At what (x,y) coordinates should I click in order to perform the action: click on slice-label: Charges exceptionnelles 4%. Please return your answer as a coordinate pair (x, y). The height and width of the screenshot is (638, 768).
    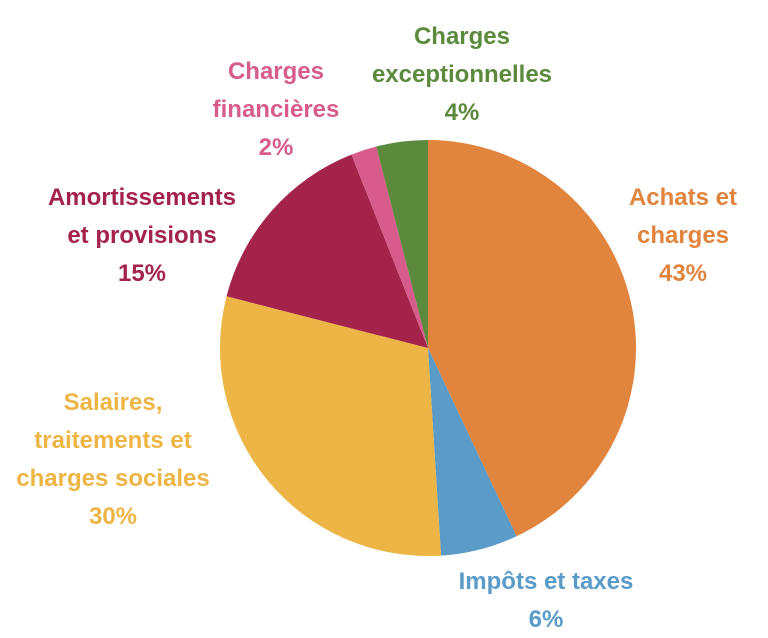
    Looking at the image, I should click on (462, 74).